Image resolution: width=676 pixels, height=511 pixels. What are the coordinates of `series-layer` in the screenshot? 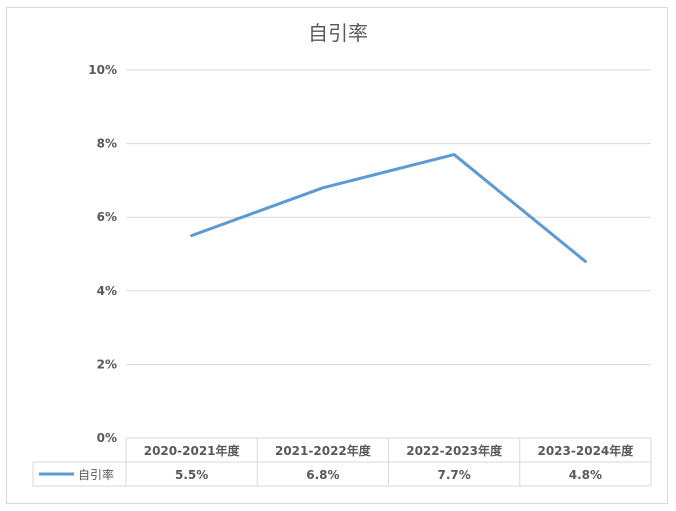 It's located at (388, 208).